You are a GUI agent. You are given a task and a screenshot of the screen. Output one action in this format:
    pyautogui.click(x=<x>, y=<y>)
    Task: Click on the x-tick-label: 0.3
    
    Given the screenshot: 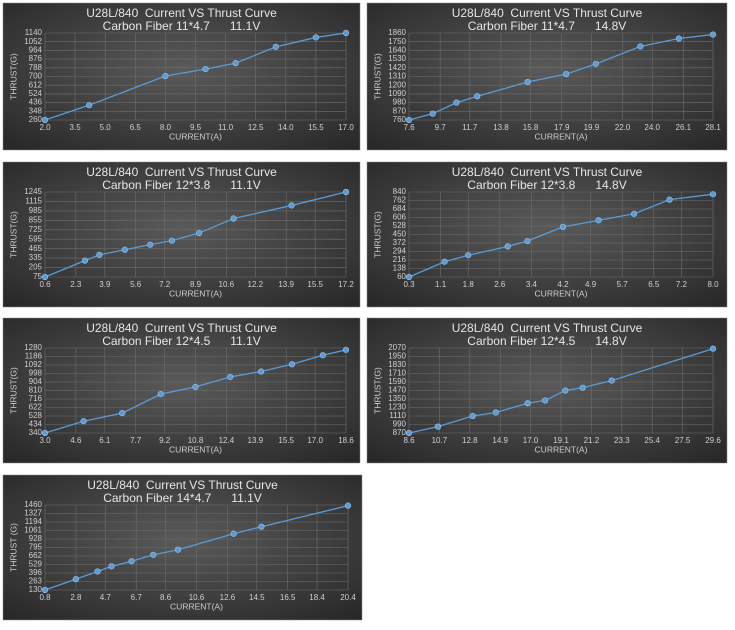 What is the action you would take?
    pyautogui.click(x=409, y=284)
    